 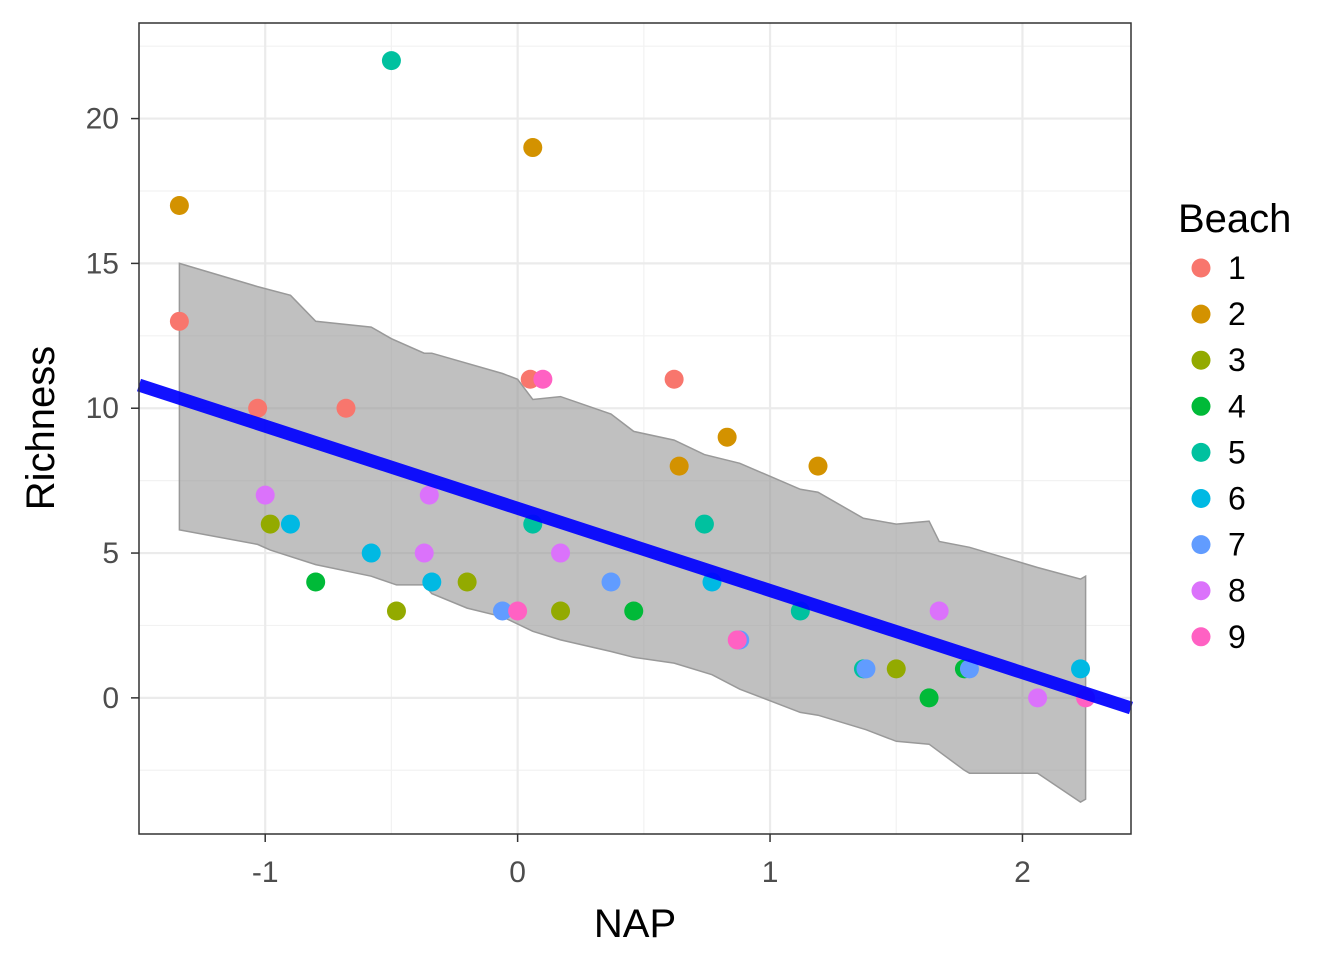 I want to click on x-tick-label: 1, so click(x=770, y=872).